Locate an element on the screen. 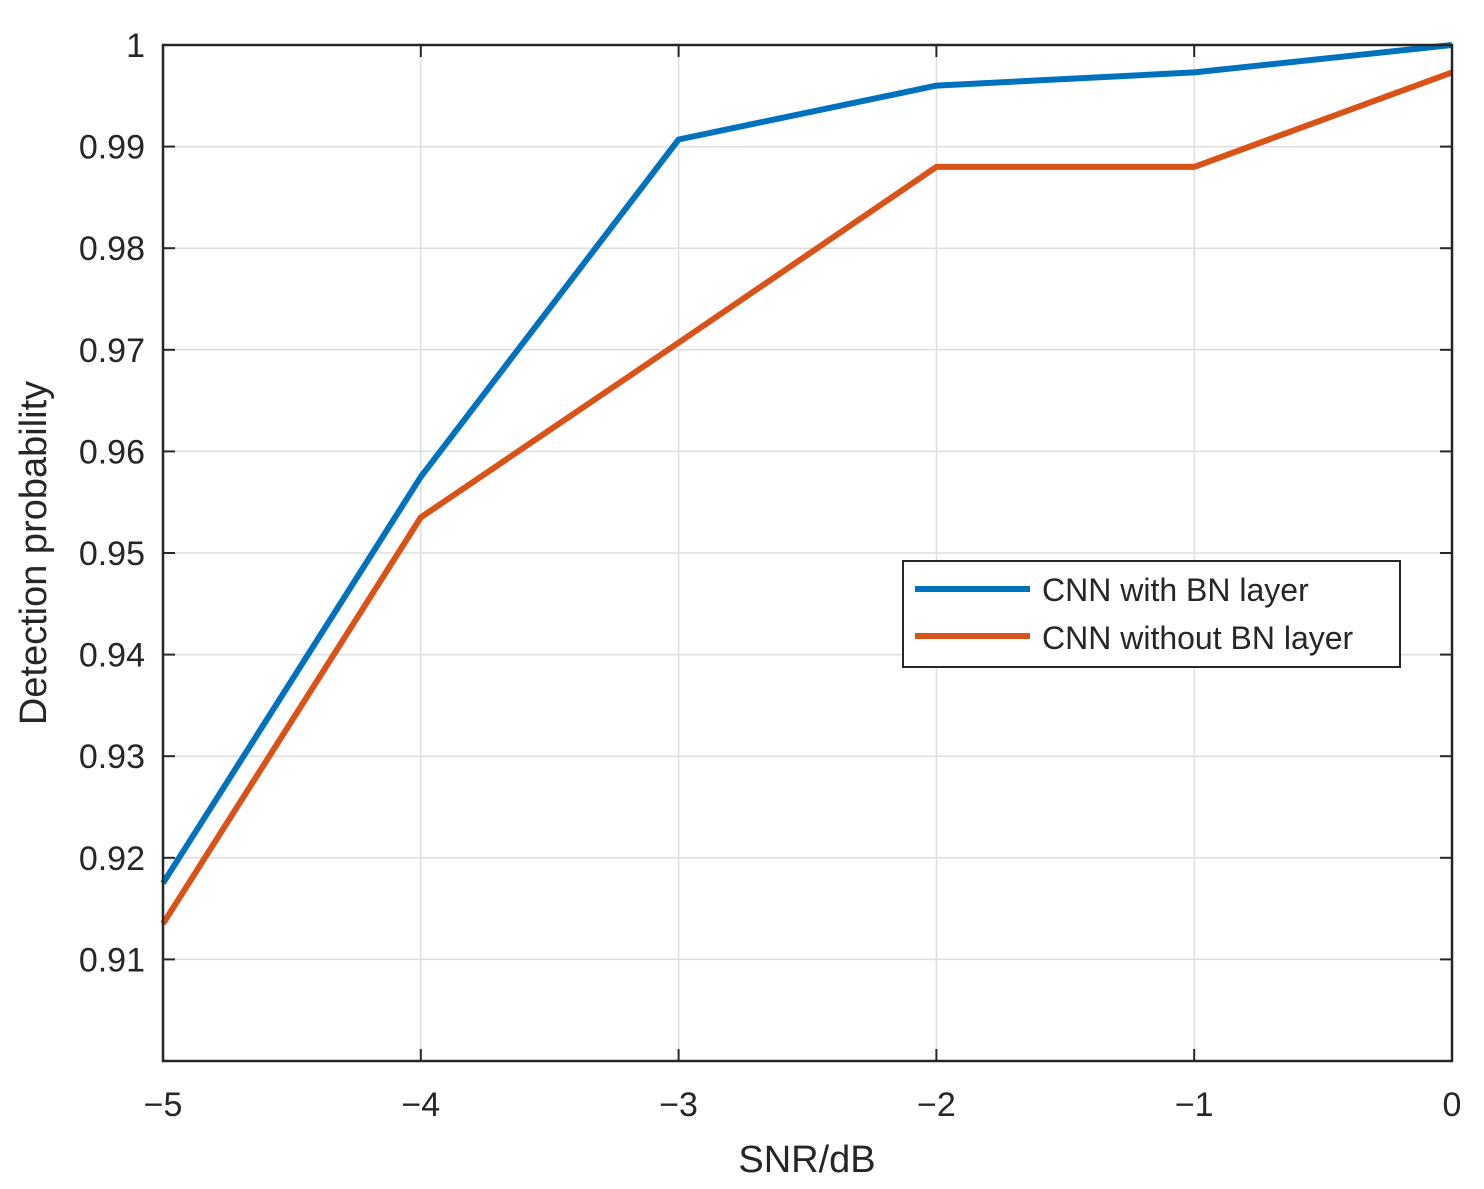 The image size is (1484, 1189). x-tick-label: 0 is located at coordinates (1452, 1105).